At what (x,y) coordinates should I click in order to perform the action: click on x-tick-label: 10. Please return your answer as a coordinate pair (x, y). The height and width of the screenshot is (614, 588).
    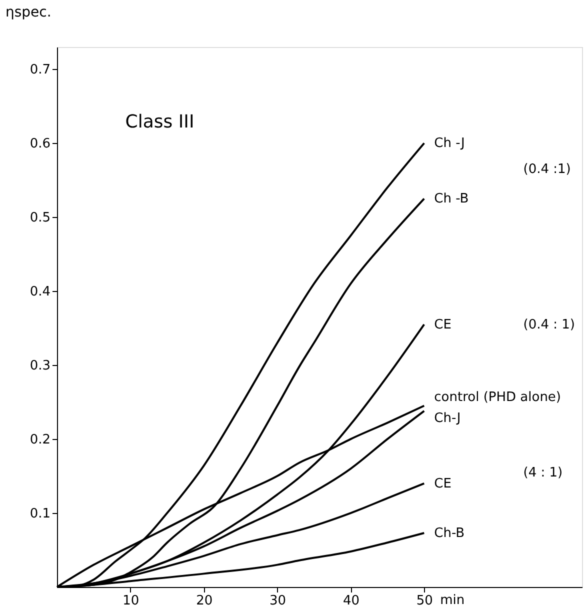
    Looking at the image, I should click on (131, 601).